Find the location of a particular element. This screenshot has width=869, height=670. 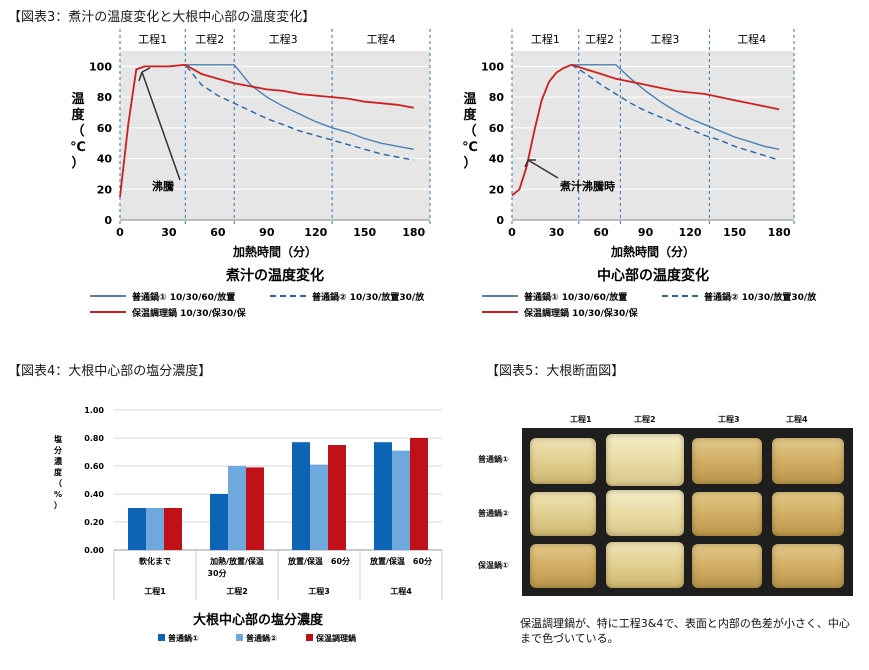

y-tick-label: 20 is located at coordinates (497, 189).